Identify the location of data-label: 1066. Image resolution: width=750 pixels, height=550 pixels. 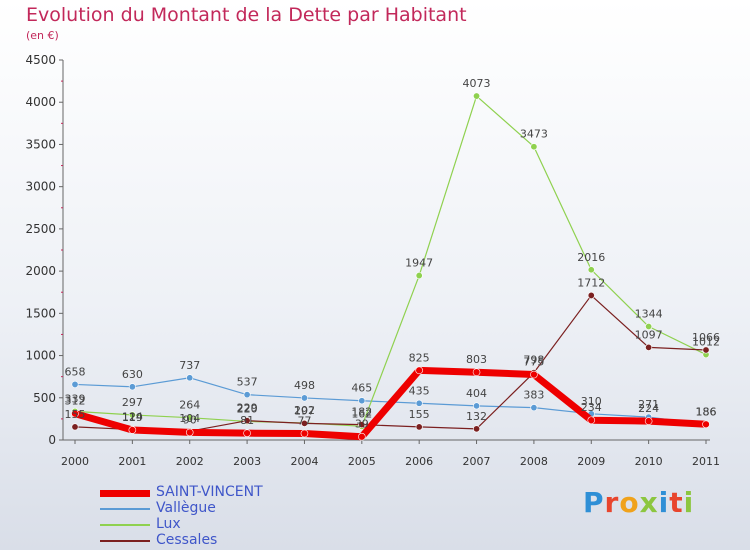
(706, 337).